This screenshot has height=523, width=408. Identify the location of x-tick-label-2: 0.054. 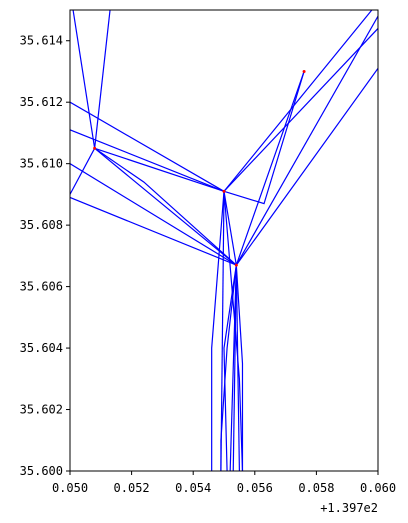
(193, 488).